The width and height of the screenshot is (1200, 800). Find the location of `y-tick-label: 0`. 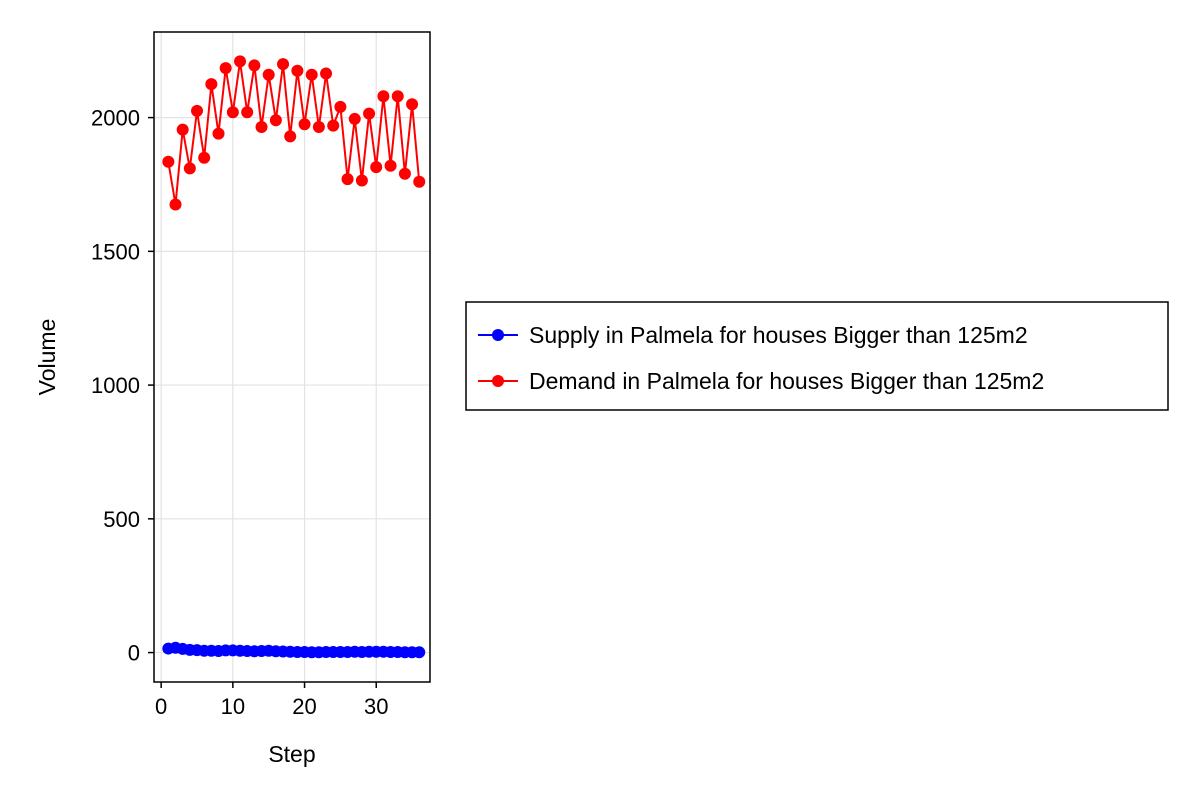

y-tick-label: 0 is located at coordinates (134, 653).